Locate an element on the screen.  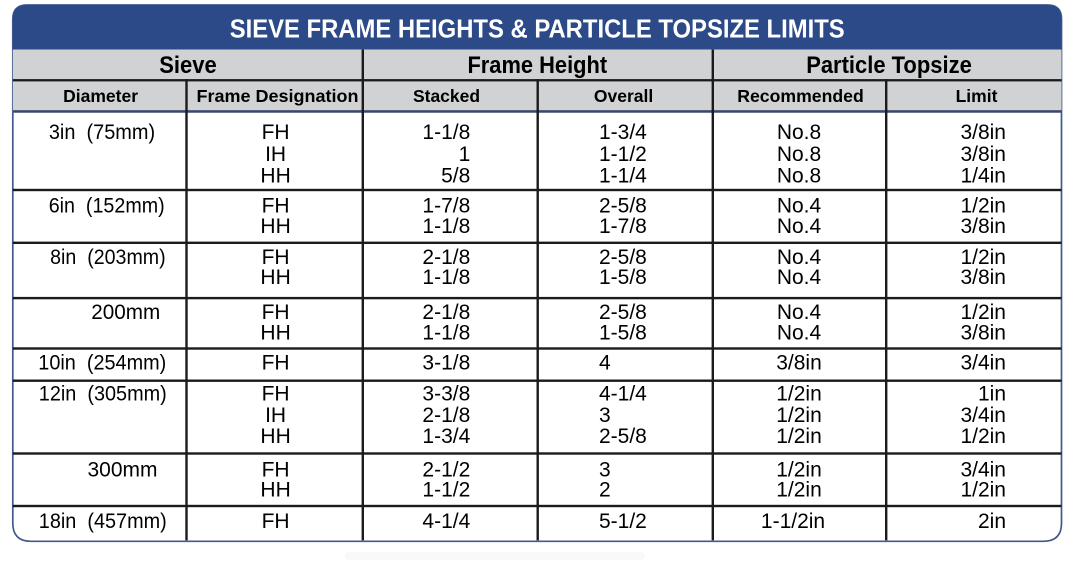
svg-text: 18in (457mm) is located at coordinates (103, 521).